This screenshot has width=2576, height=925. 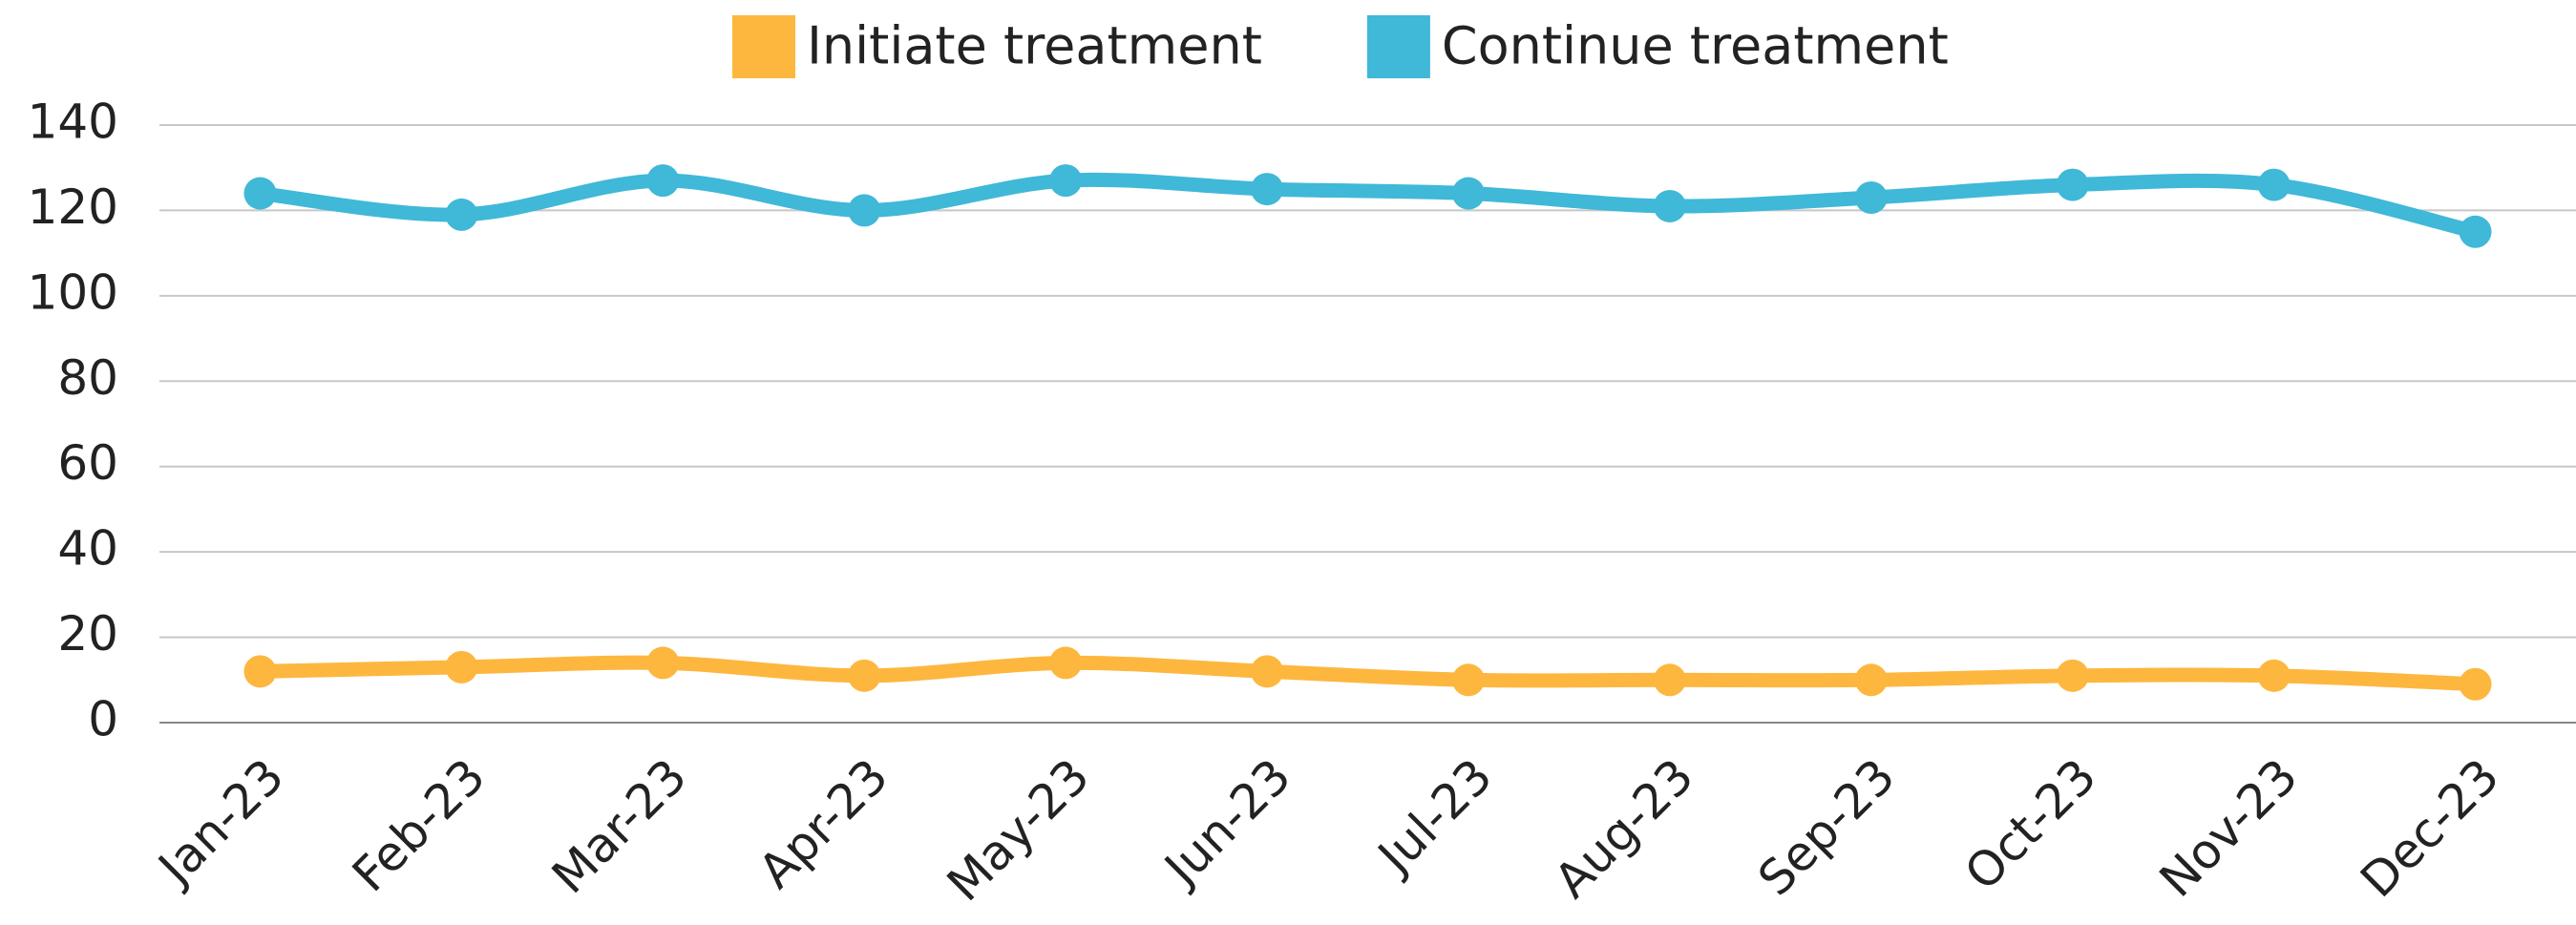 I want to click on x-tick-label: Jan-23, so click(x=220, y=822).